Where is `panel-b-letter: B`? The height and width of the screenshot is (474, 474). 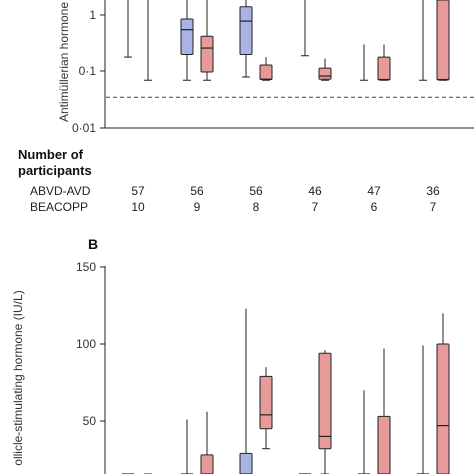 panel-b-letter: B is located at coordinates (93, 244).